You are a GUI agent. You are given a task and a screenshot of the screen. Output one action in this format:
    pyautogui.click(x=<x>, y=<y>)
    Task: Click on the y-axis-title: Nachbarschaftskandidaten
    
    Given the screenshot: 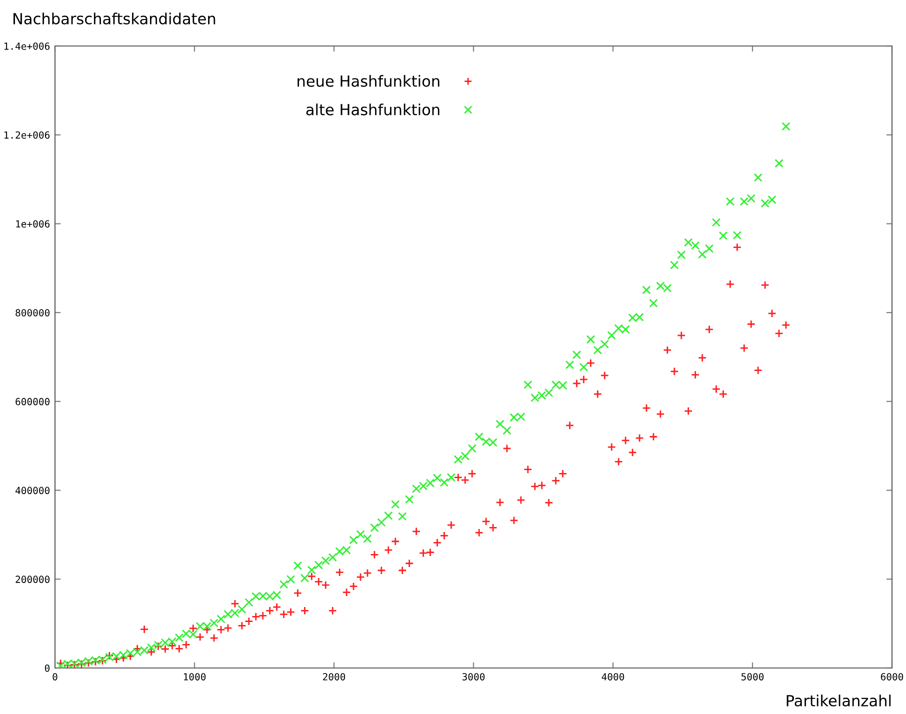 What is the action you would take?
    pyautogui.click(x=115, y=18)
    